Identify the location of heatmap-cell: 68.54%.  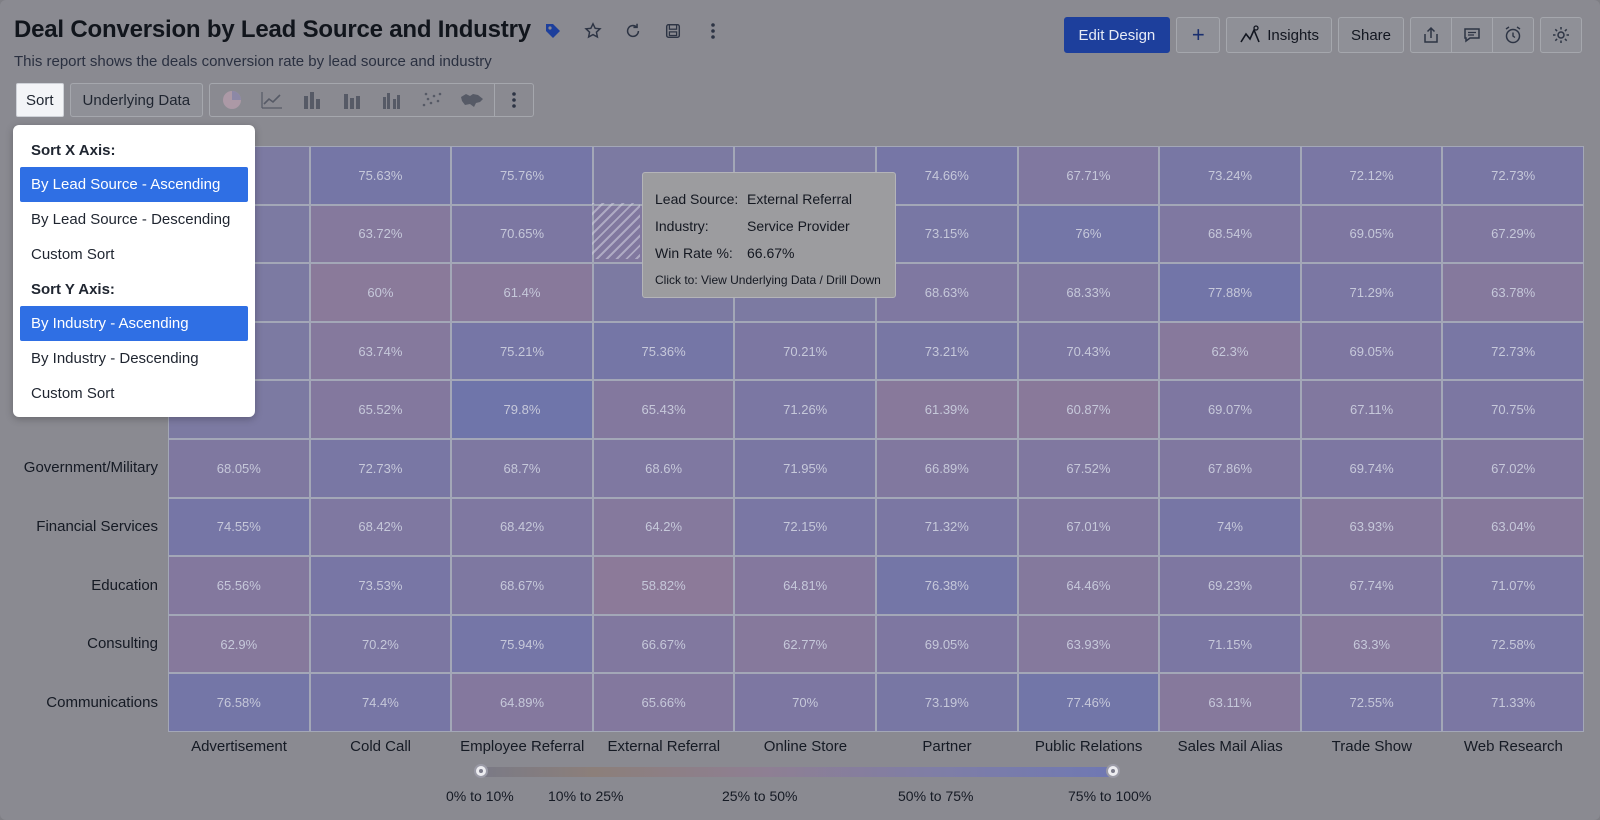
(1230, 234).